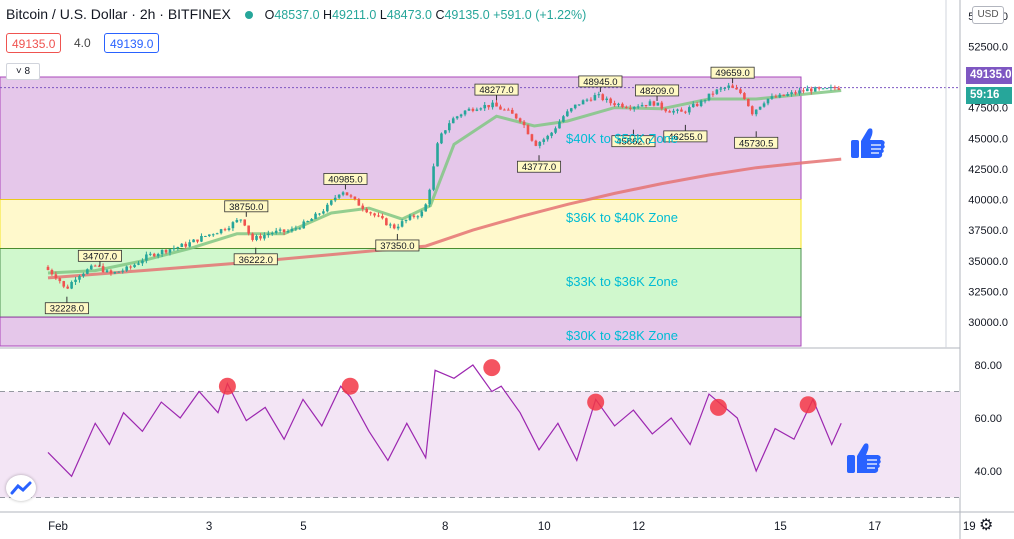 This screenshot has width=1014, height=539. What do you see at coordinates (132, 43) in the screenshot?
I see `buy-button: 49139.0` at bounding box center [132, 43].